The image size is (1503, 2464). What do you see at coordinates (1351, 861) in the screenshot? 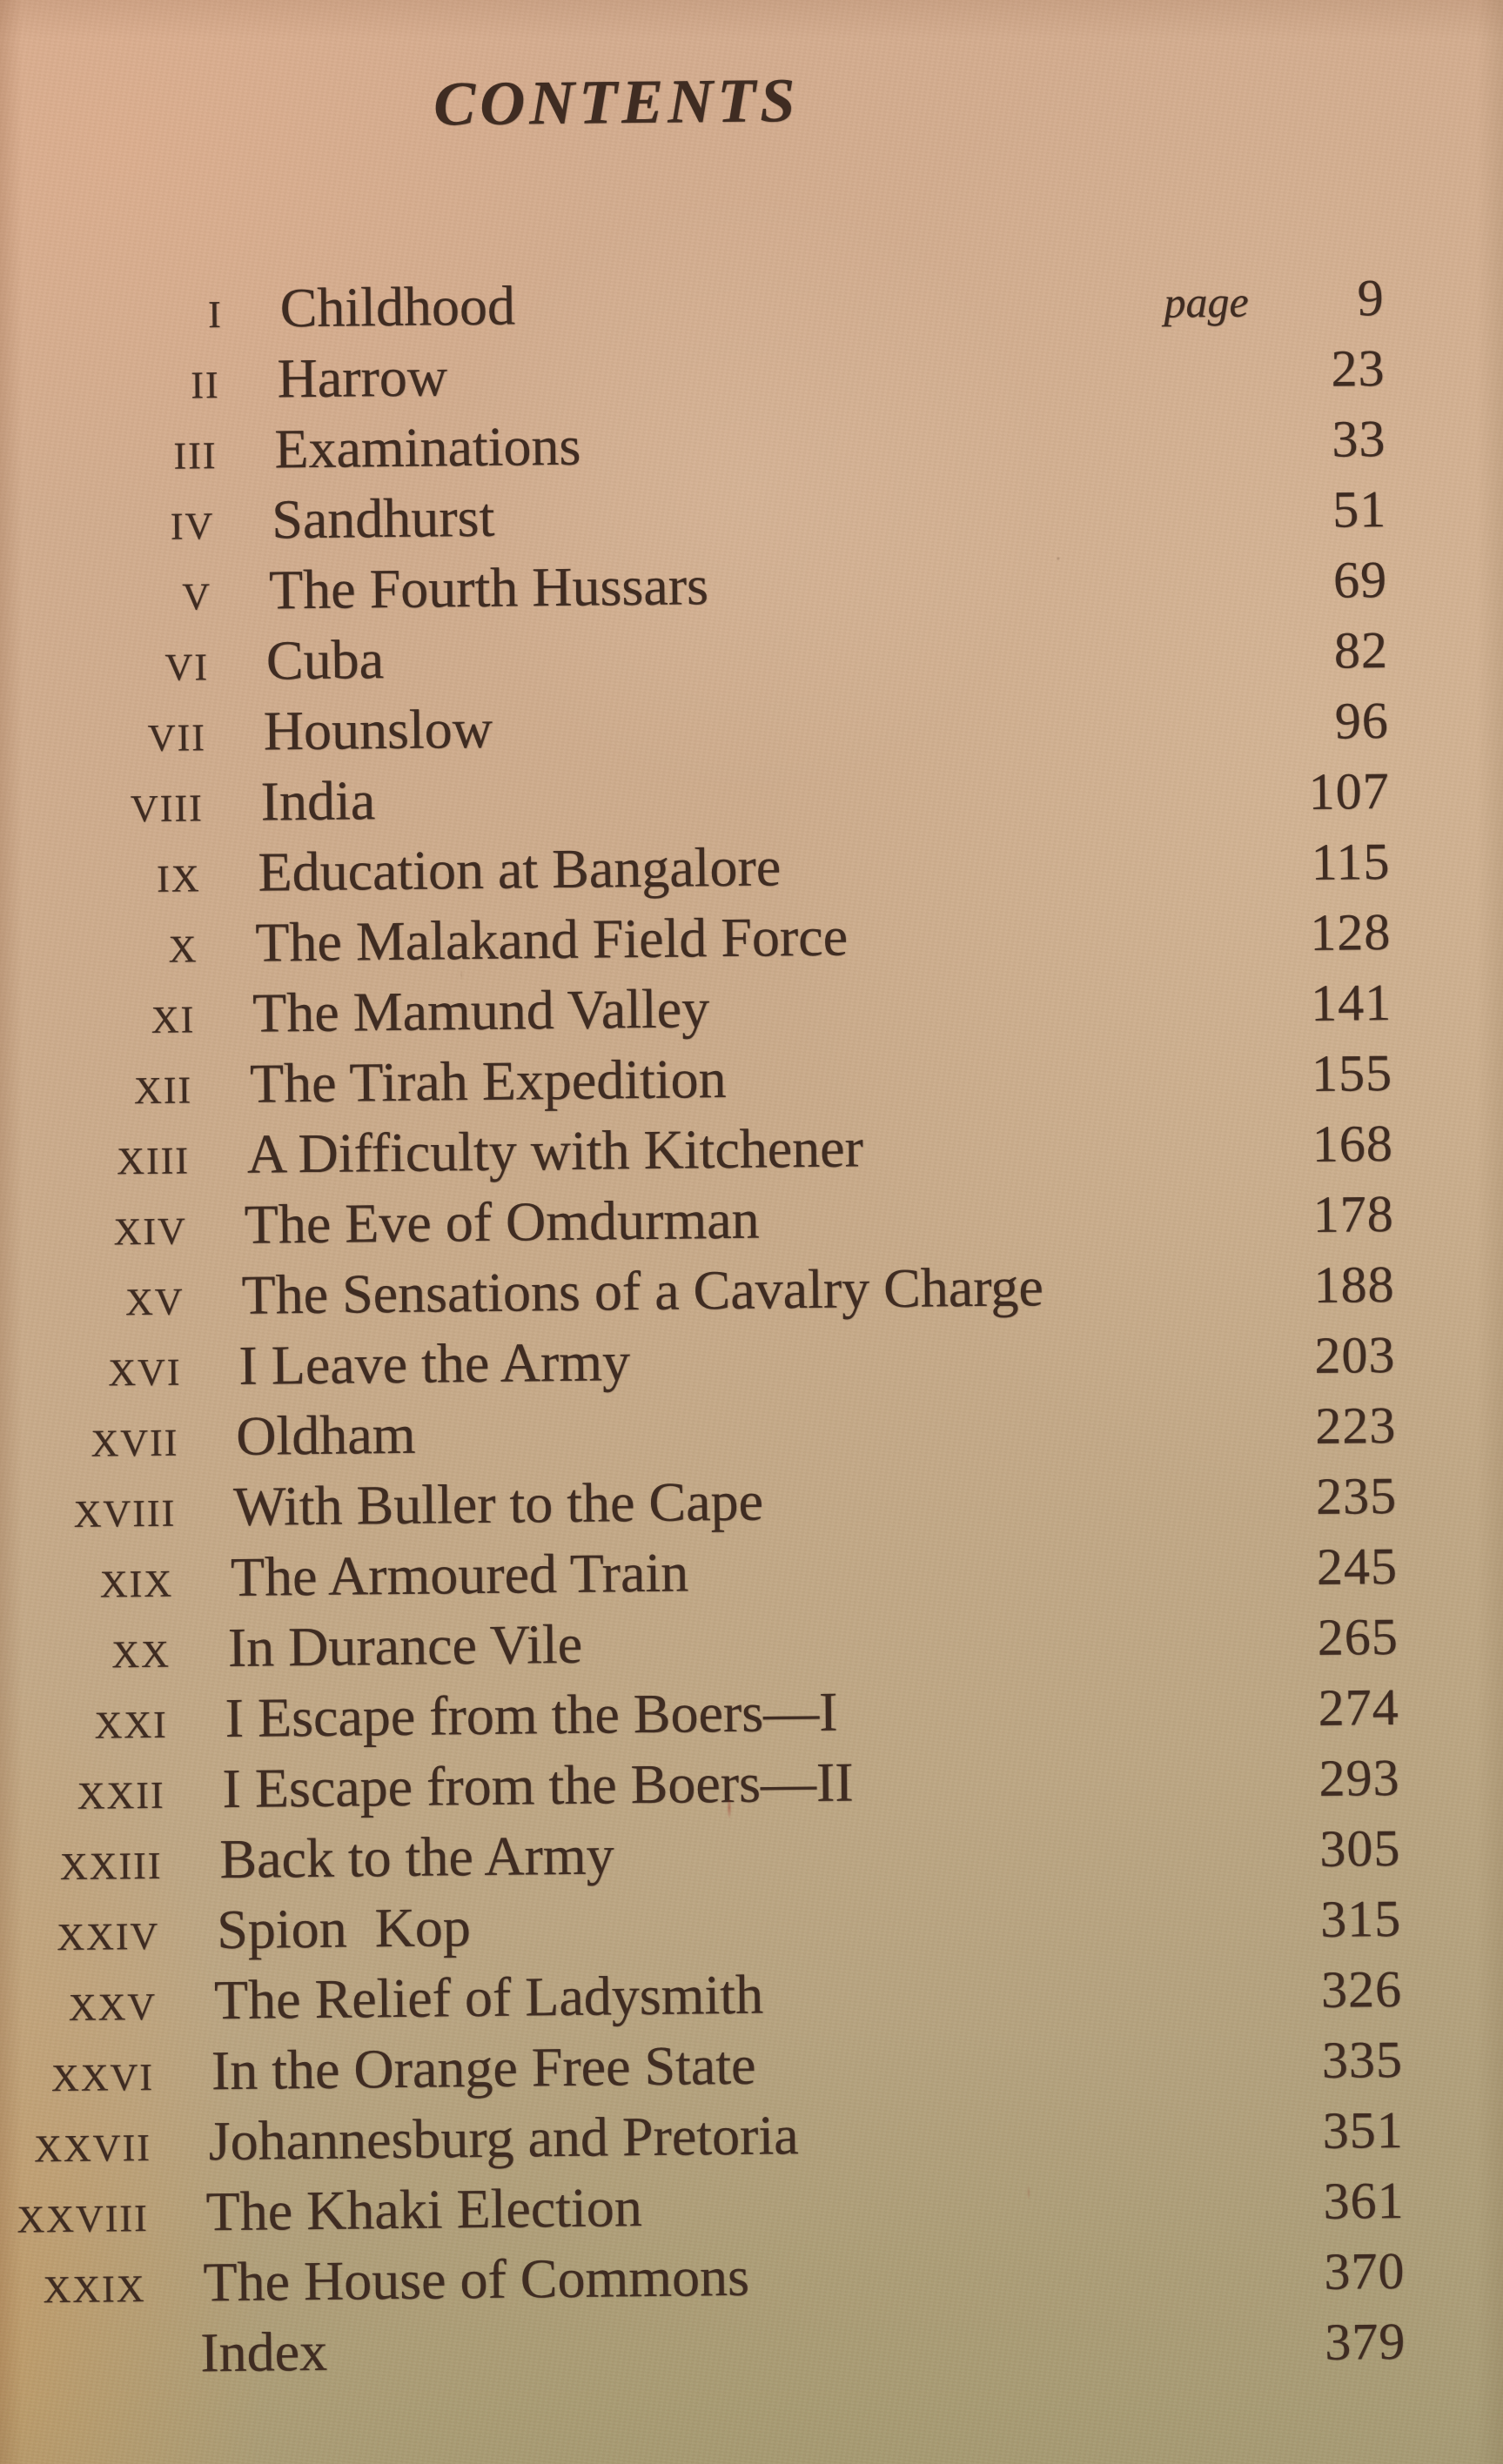
I see `page-number: 115` at bounding box center [1351, 861].